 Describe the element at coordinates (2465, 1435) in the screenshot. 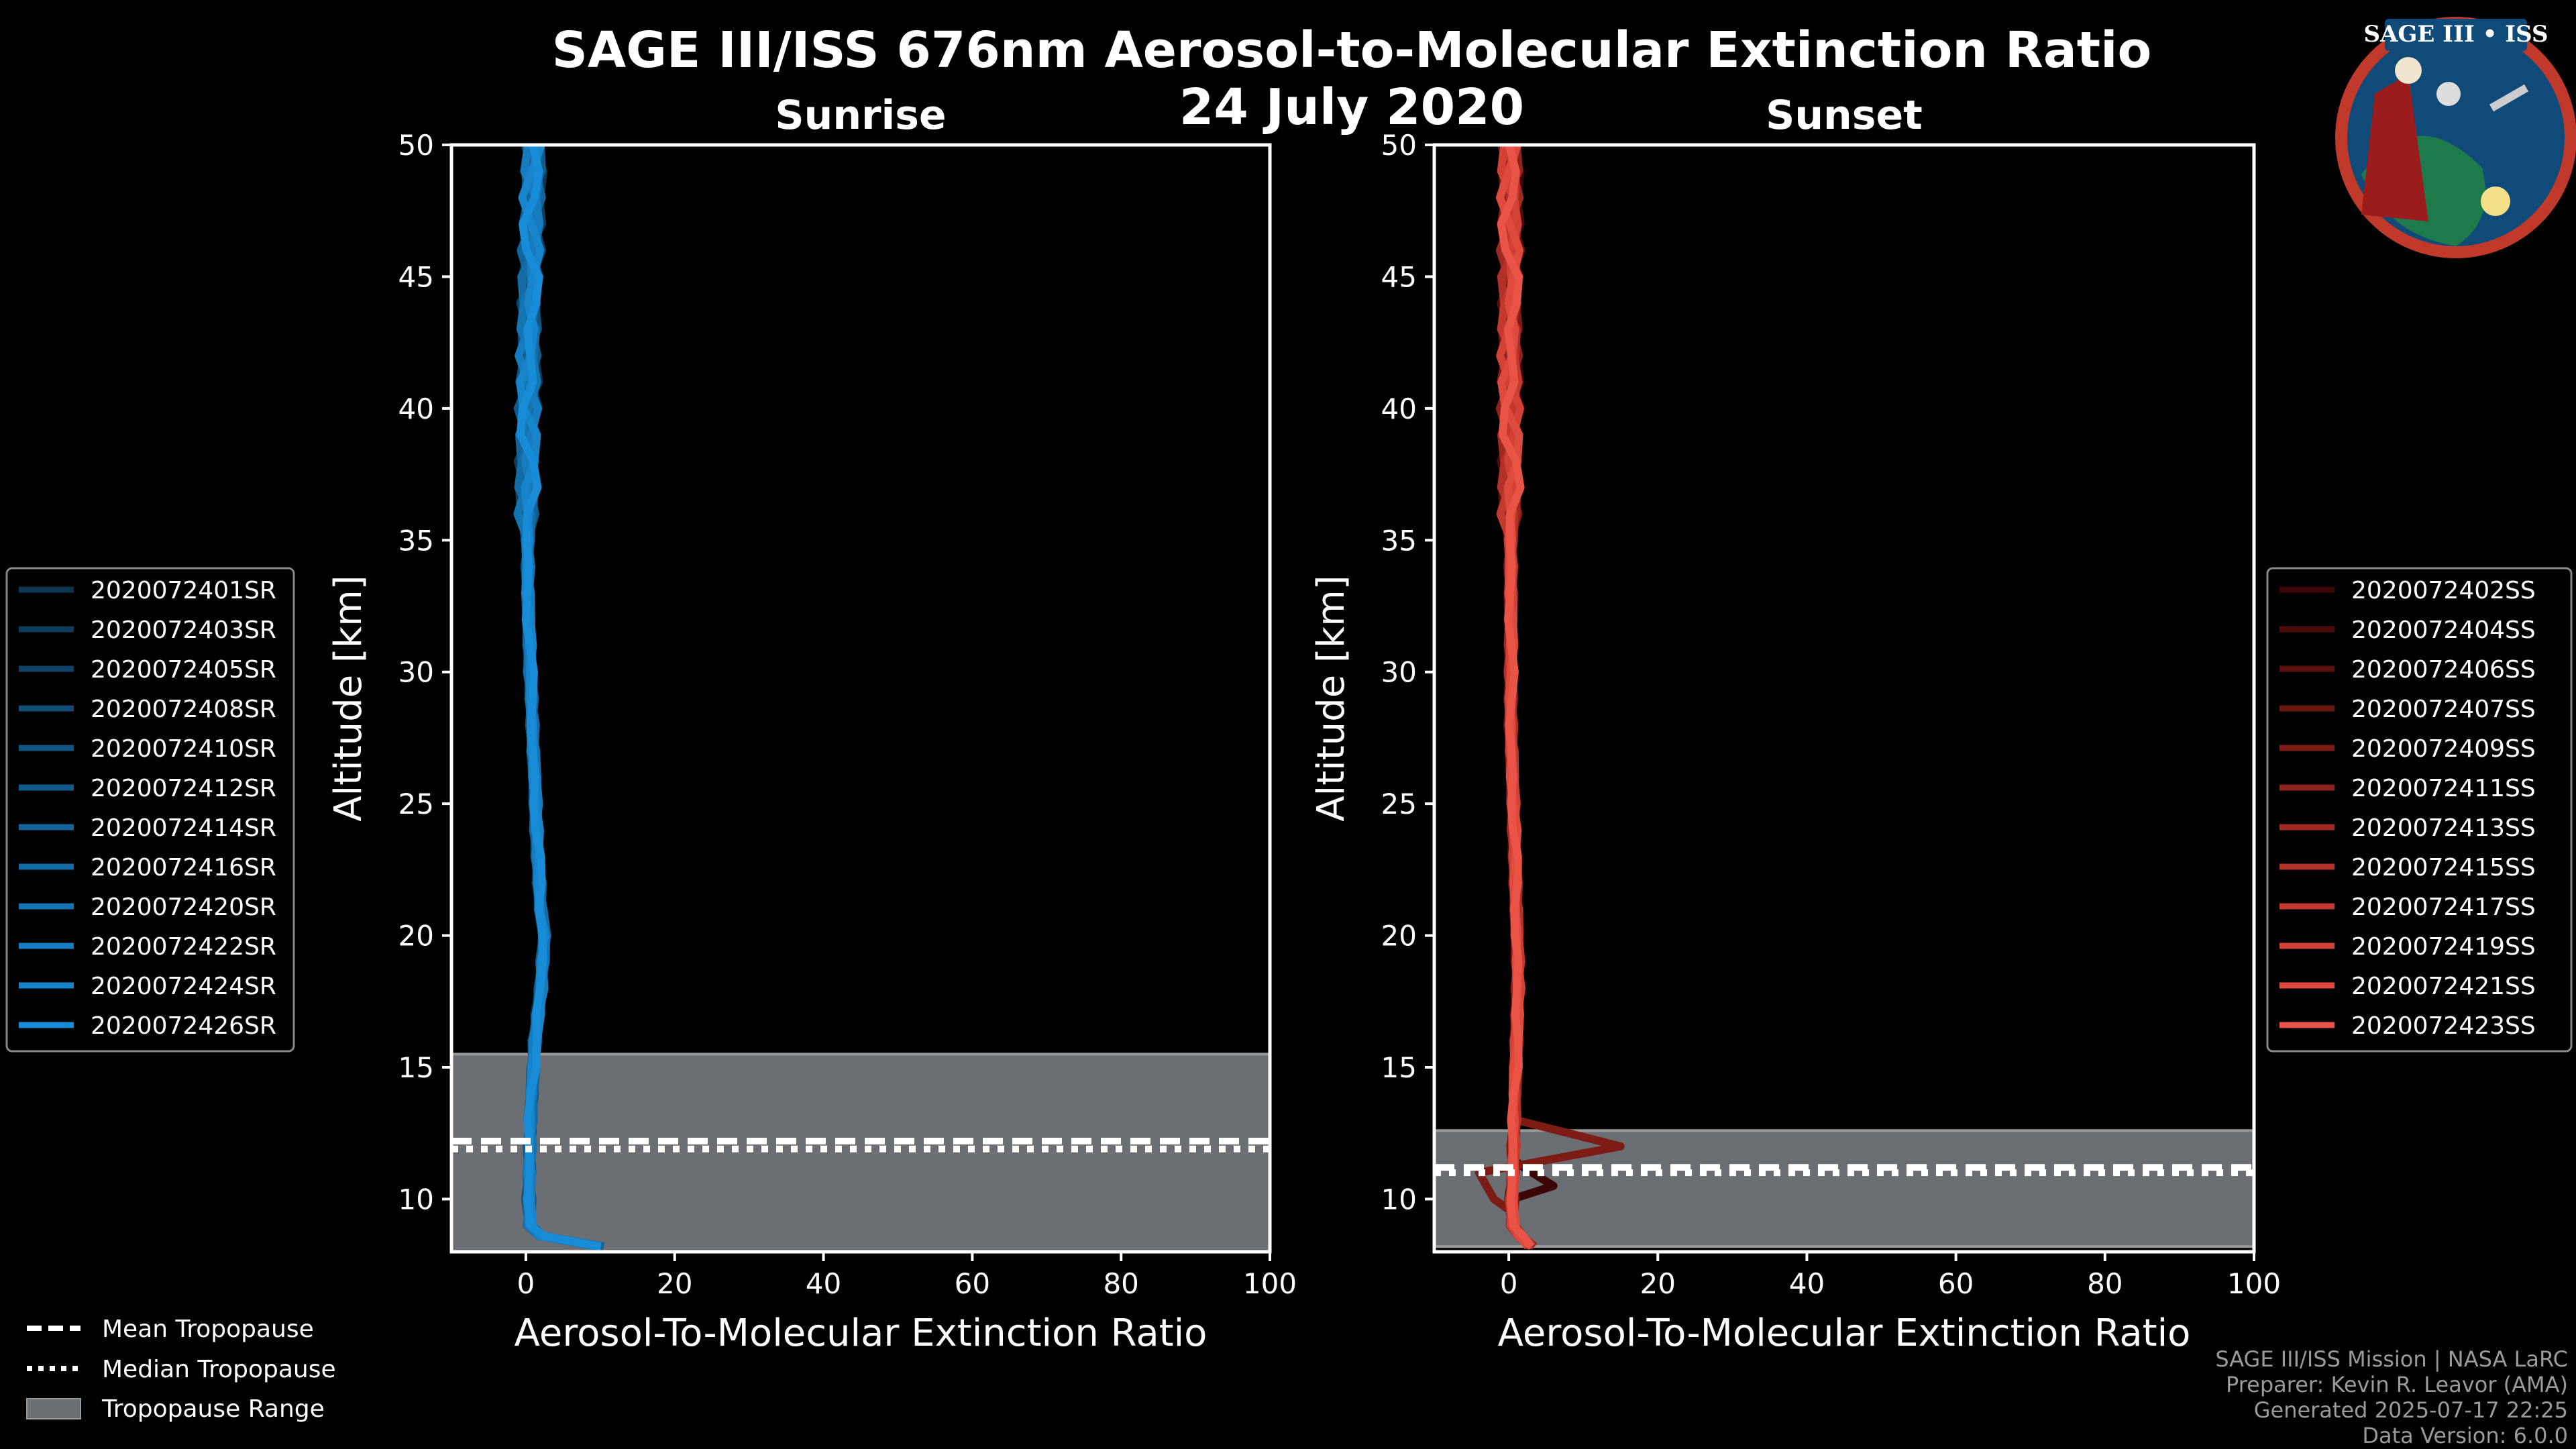

I see `footer-version: Data Version: 6.0.0` at that location.